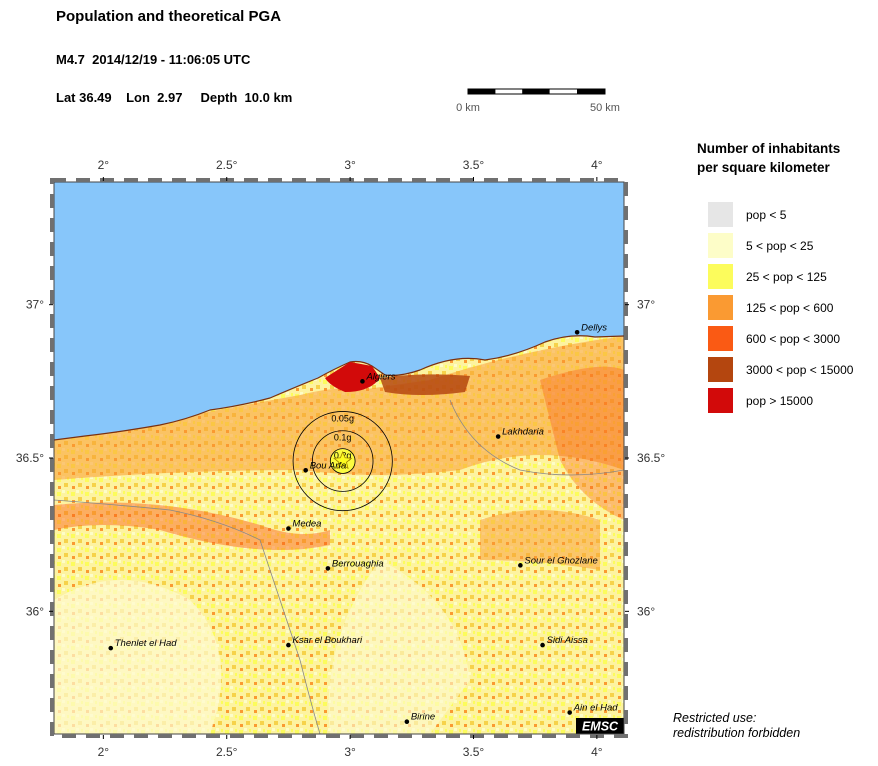 The width and height of the screenshot is (878, 766). What do you see at coordinates (153, 59) in the screenshot?
I see `event-info: M4.7 2014/12/19 - 11:06:05 UTC` at bounding box center [153, 59].